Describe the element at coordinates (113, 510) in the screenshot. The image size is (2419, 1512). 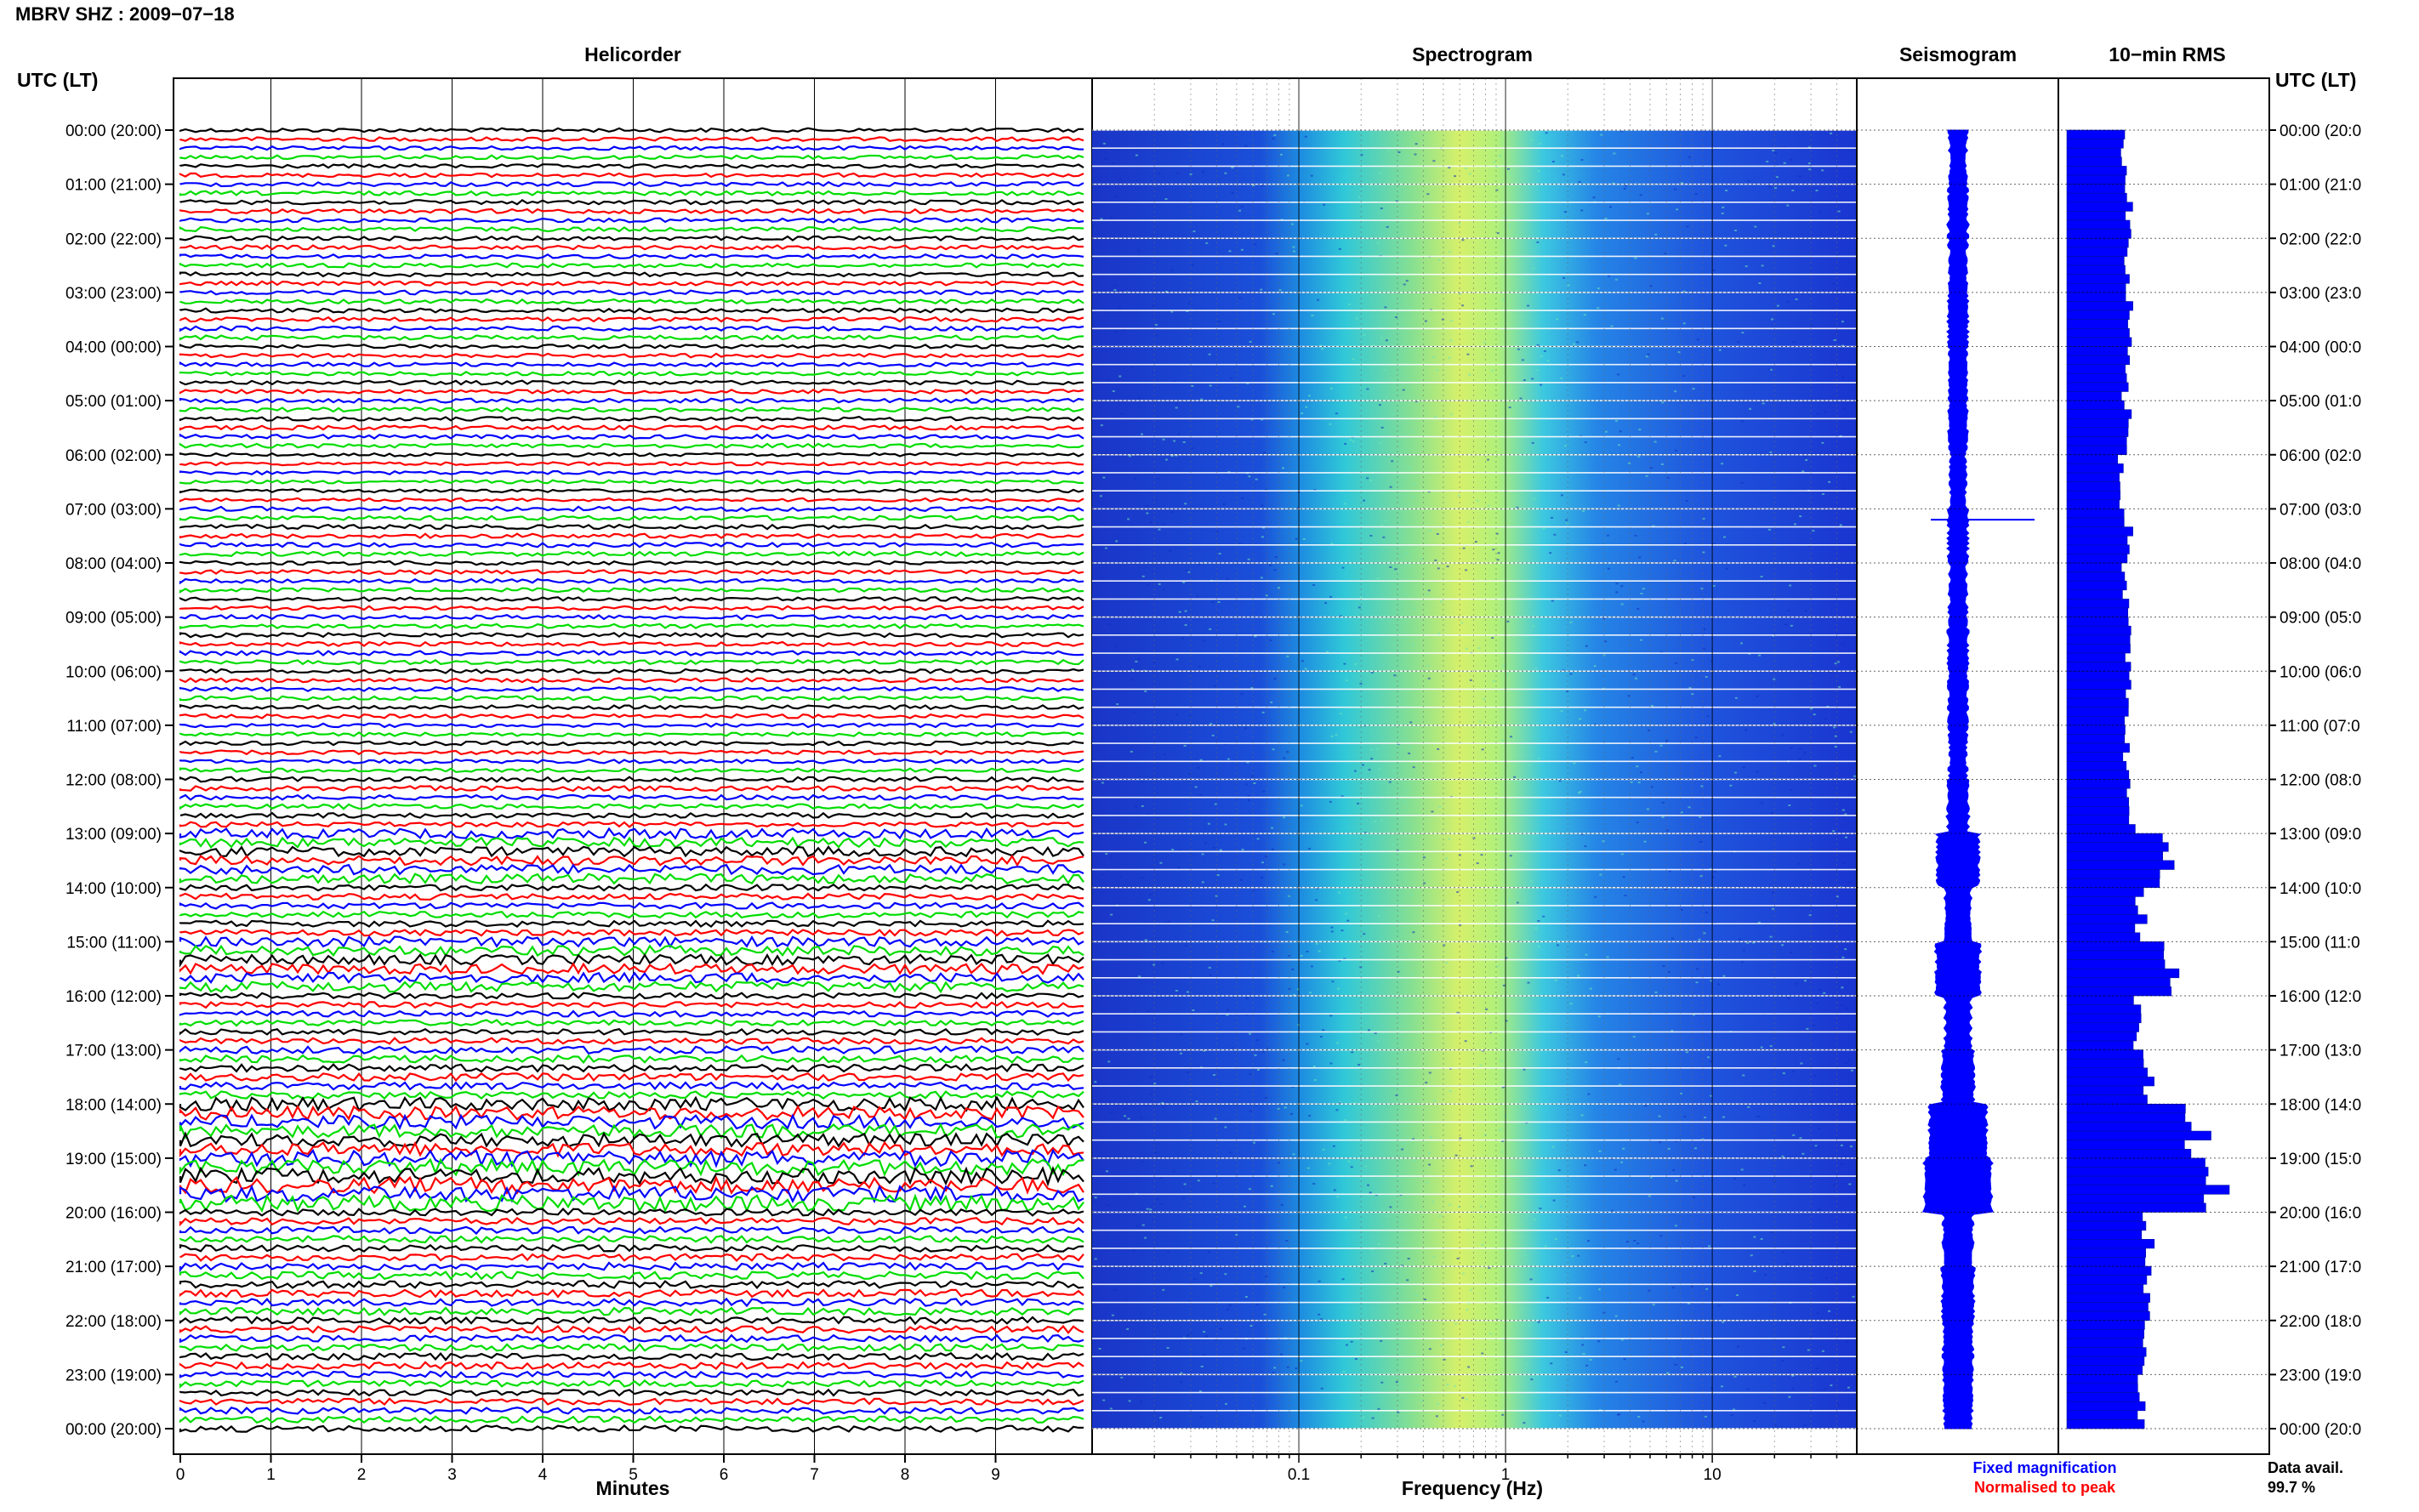
I see `hour-label-left: 07:00 (03:00)` at that location.